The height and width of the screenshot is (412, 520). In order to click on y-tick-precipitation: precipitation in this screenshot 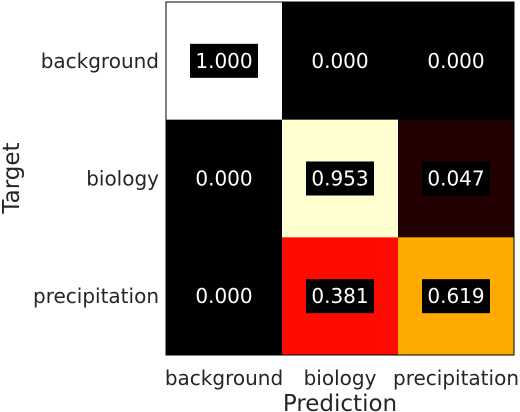, I will do `click(96, 296)`.